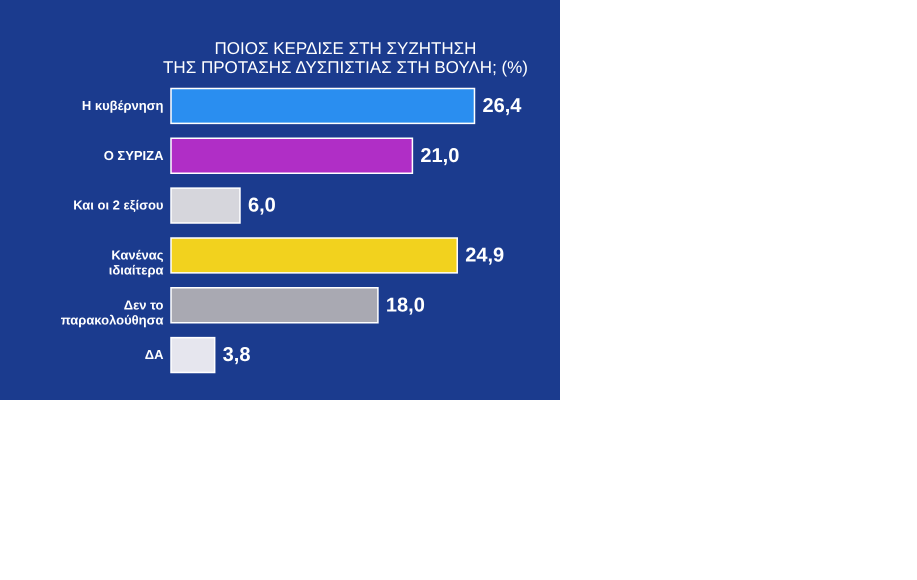 The image size is (917, 580). I want to click on y-tick-label: Ο ΣΥΡΙΖΑ, so click(134, 155).